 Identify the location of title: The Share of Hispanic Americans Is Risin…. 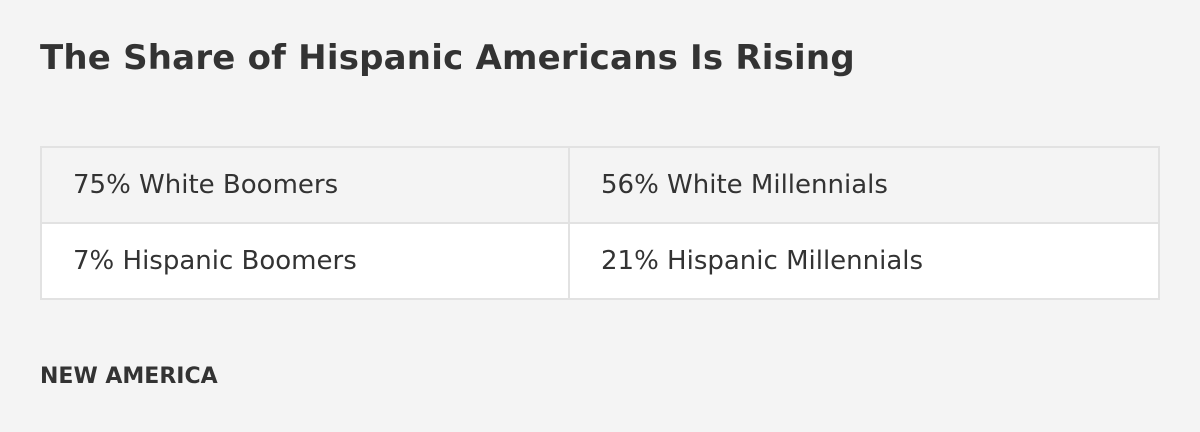
(447, 58).